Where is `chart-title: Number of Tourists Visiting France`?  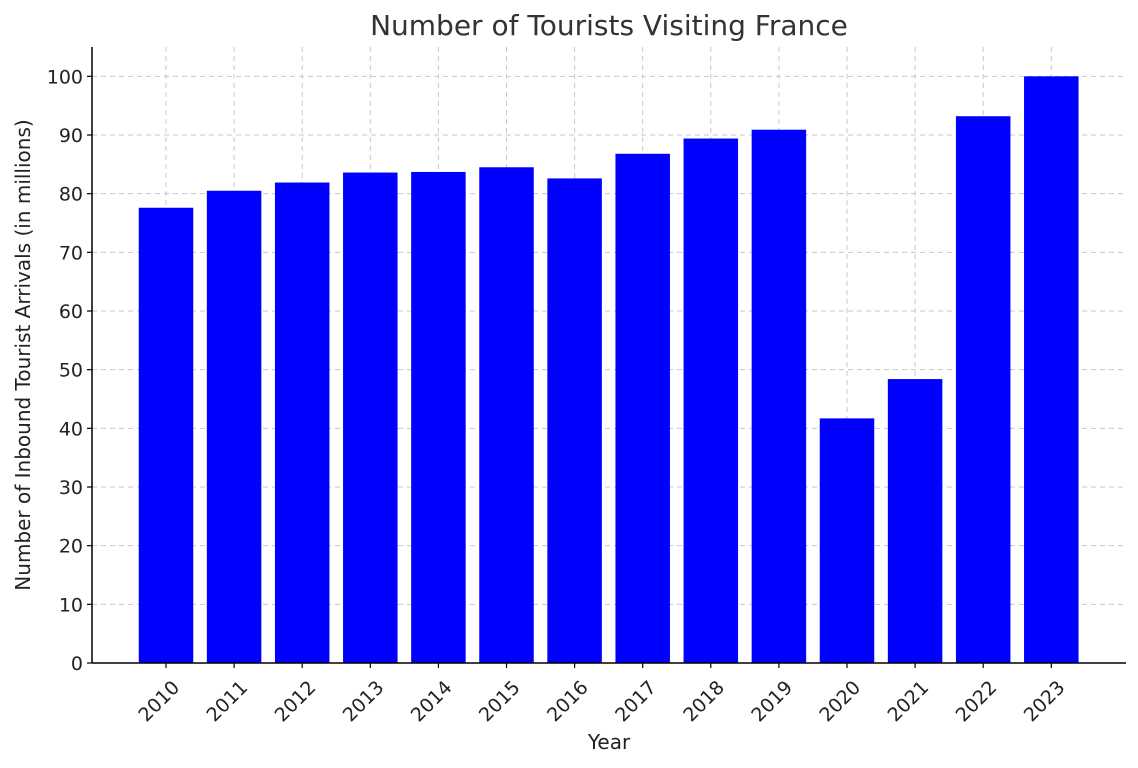
chart-title: Number of Tourists Visiting France is located at coordinates (609, 25).